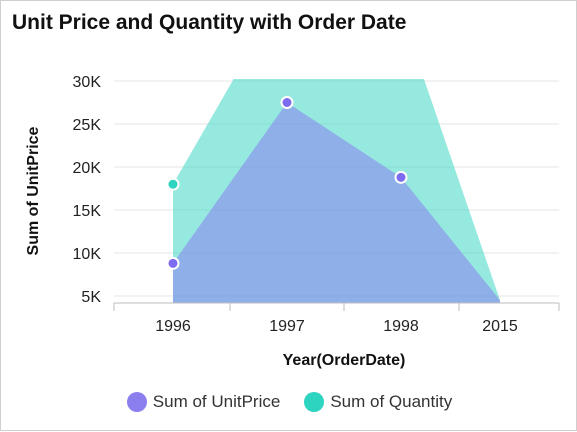  What do you see at coordinates (401, 326) in the screenshot?
I see `x-tick-label-2: 1998` at bounding box center [401, 326].